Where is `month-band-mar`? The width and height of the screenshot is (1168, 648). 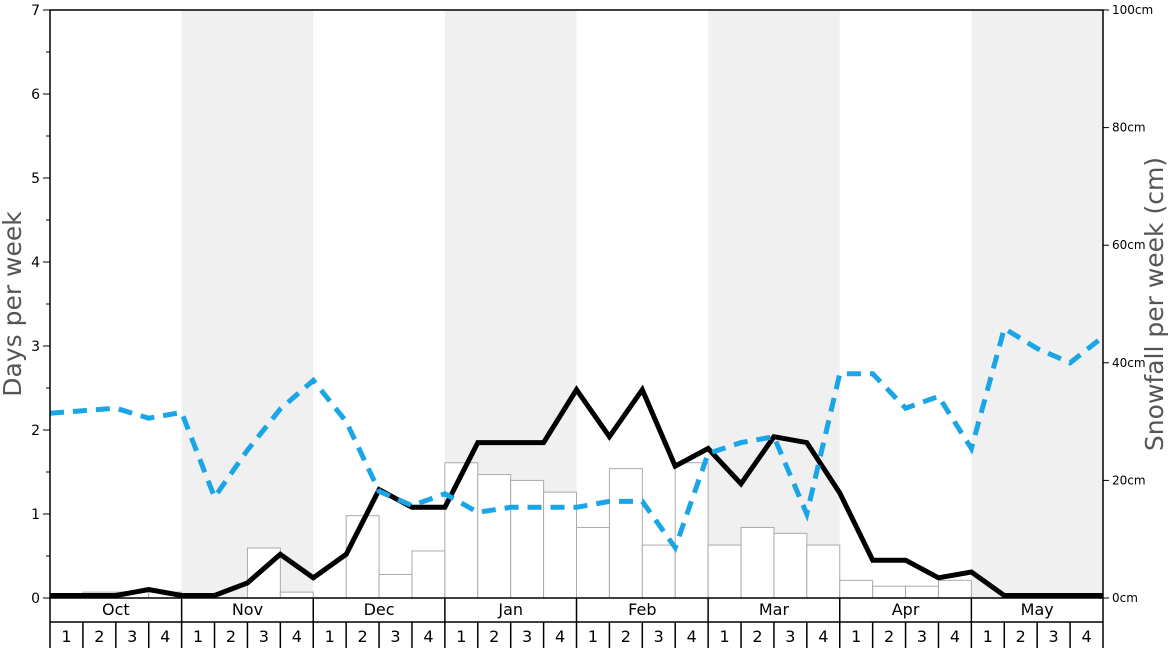
month-band-mar is located at coordinates (774, 304).